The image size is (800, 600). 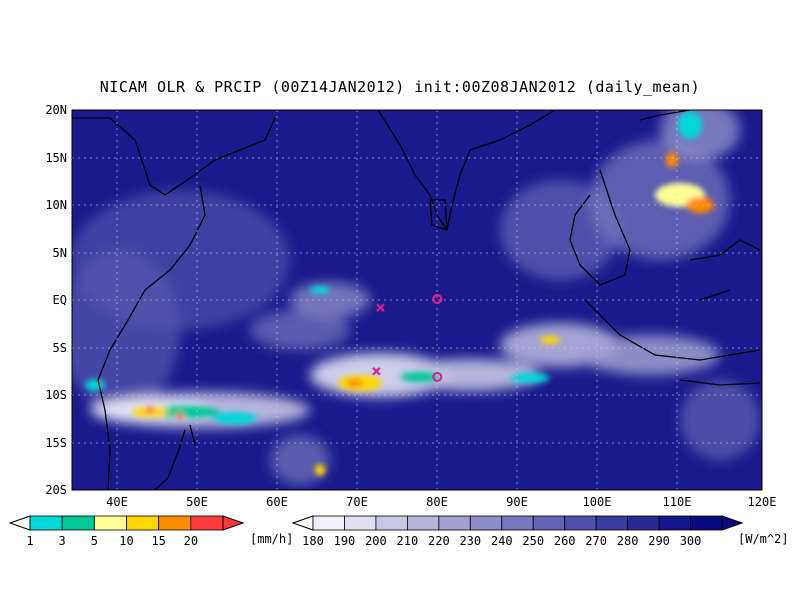 I want to click on lat-label: 10N, so click(x=56, y=205).